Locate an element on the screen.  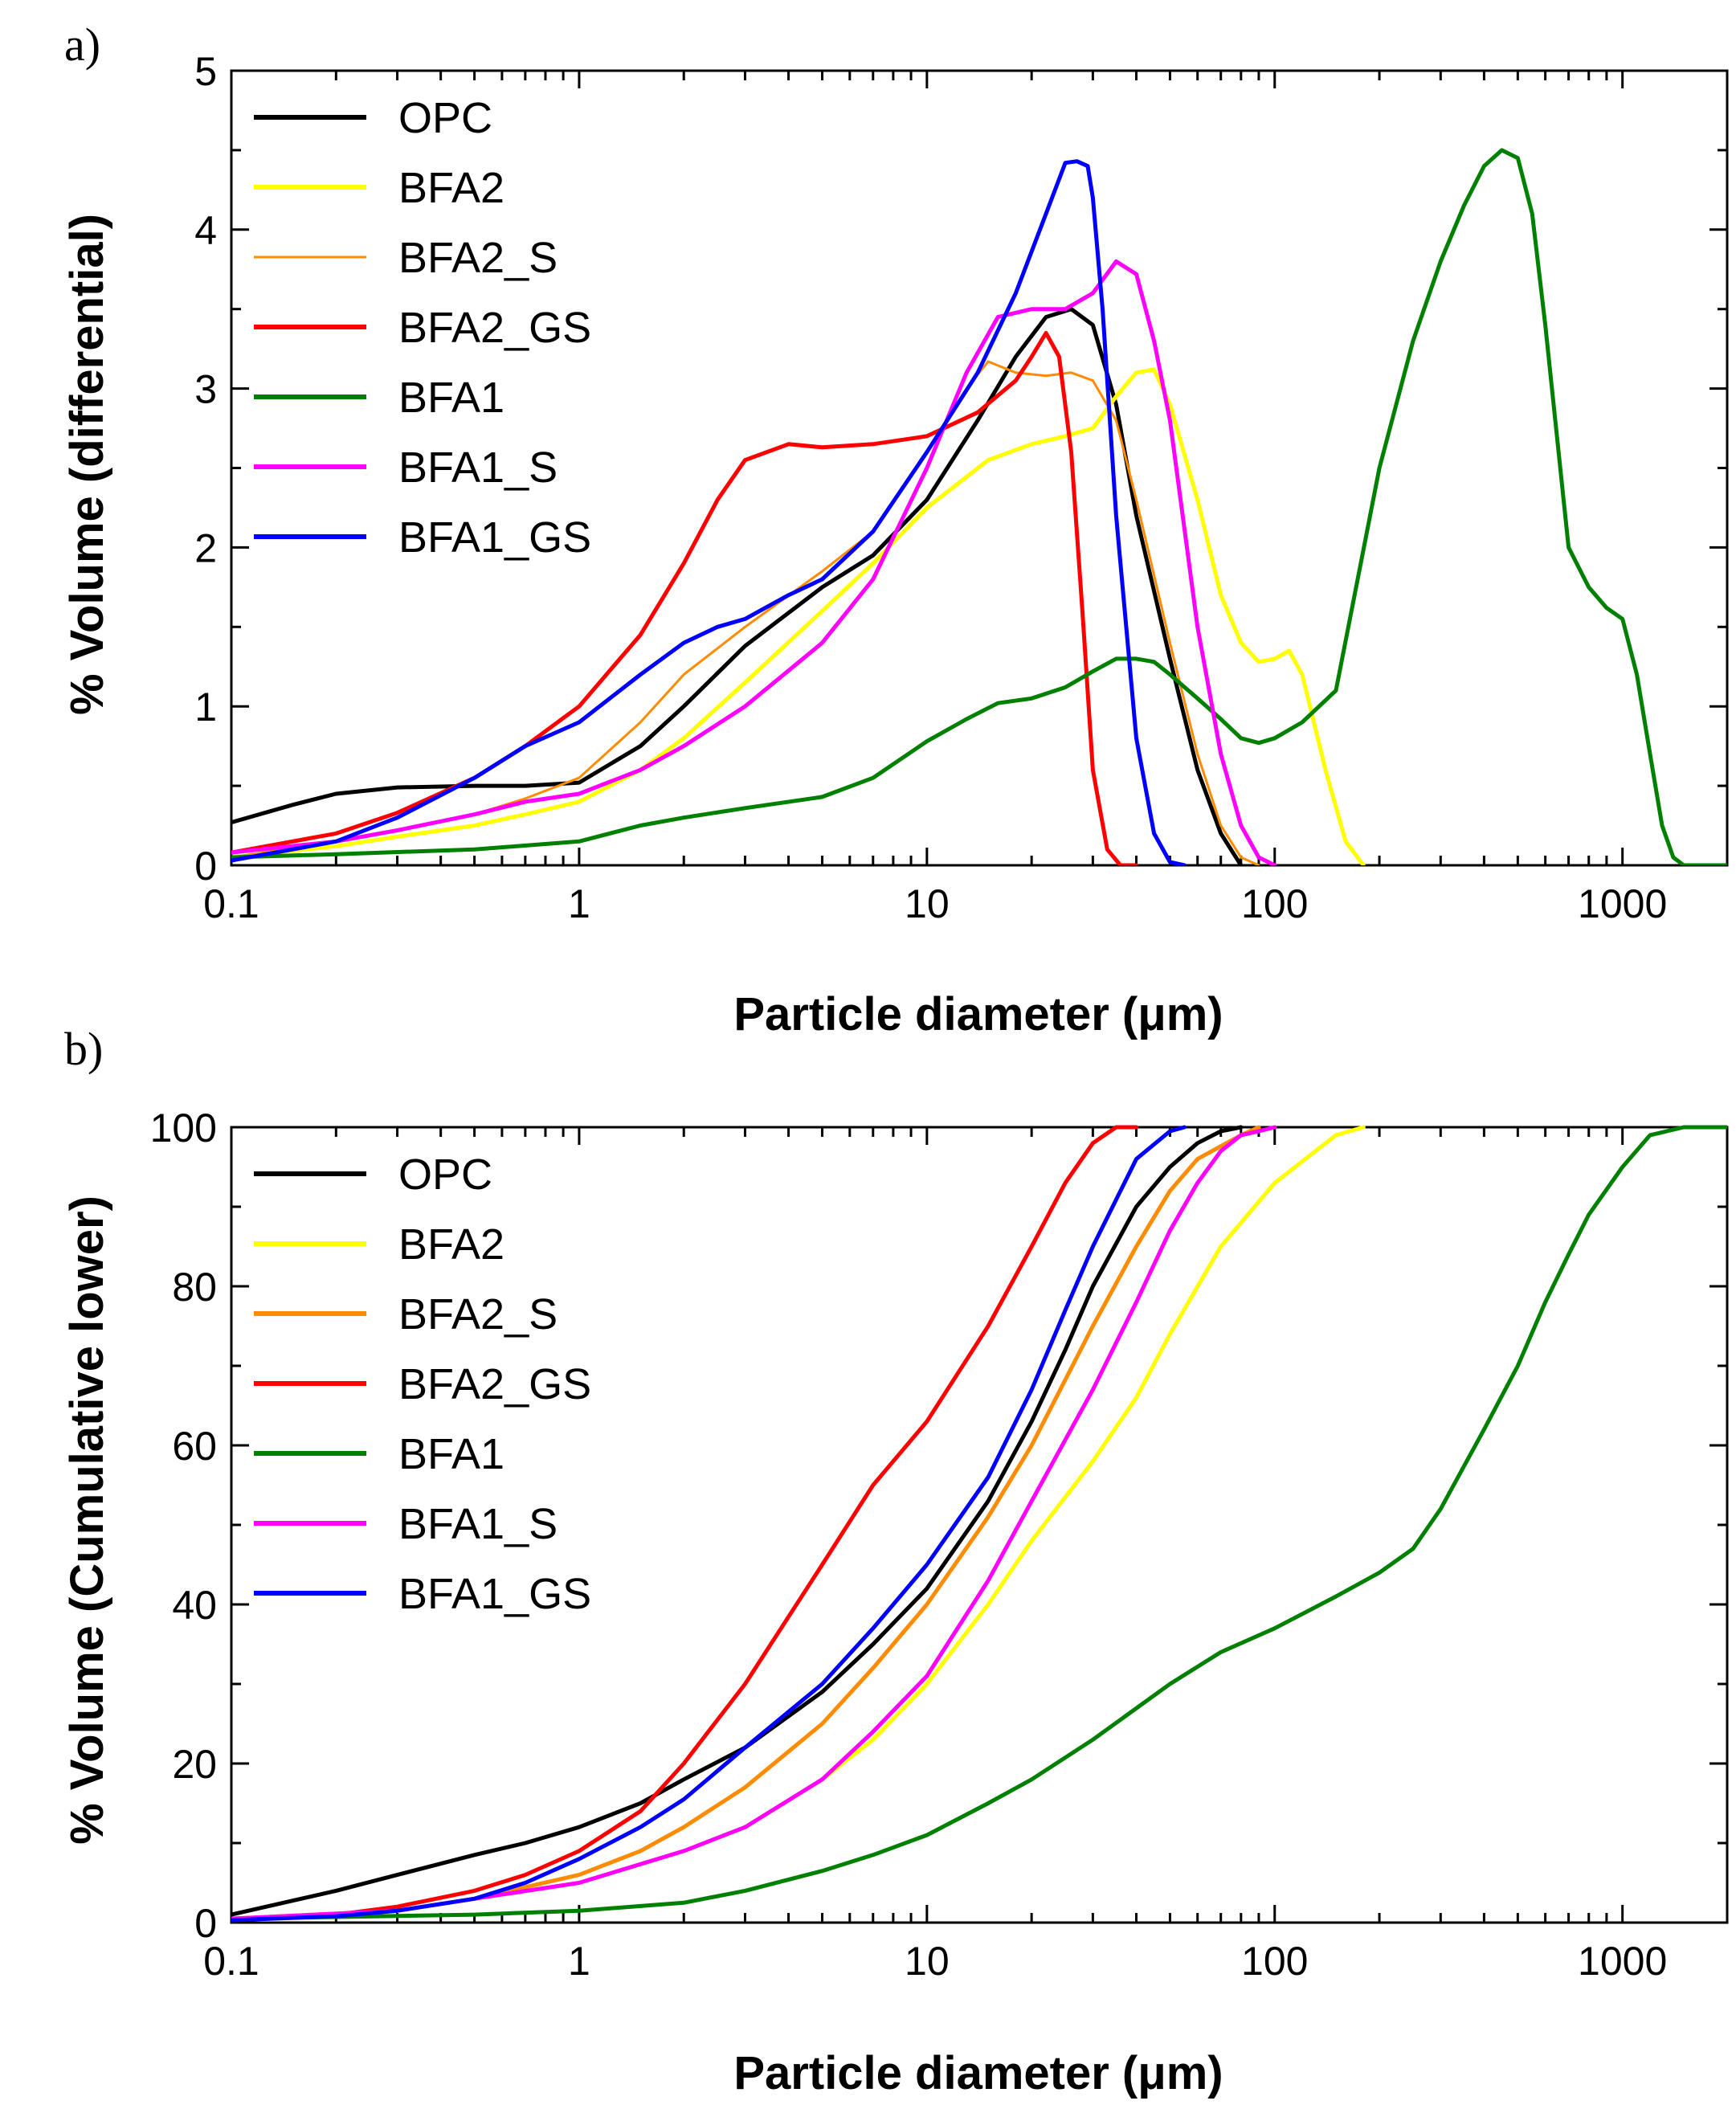
panel-b-y-tick-label: 80 is located at coordinates (194, 1287).